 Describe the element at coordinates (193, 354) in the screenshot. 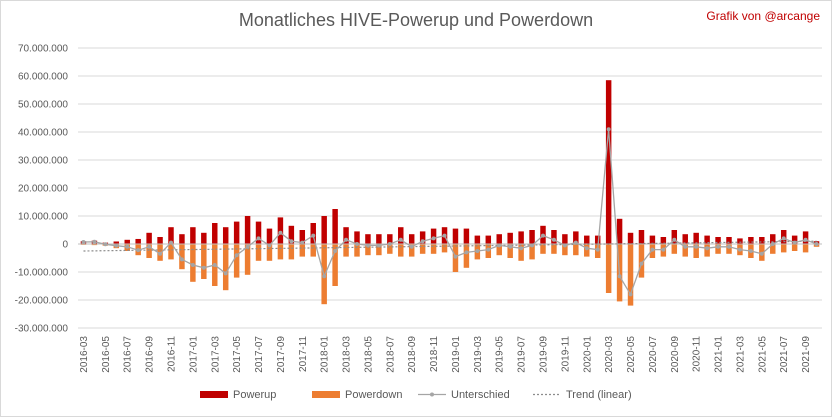

I see `x-tick-label: 2017-01` at that location.